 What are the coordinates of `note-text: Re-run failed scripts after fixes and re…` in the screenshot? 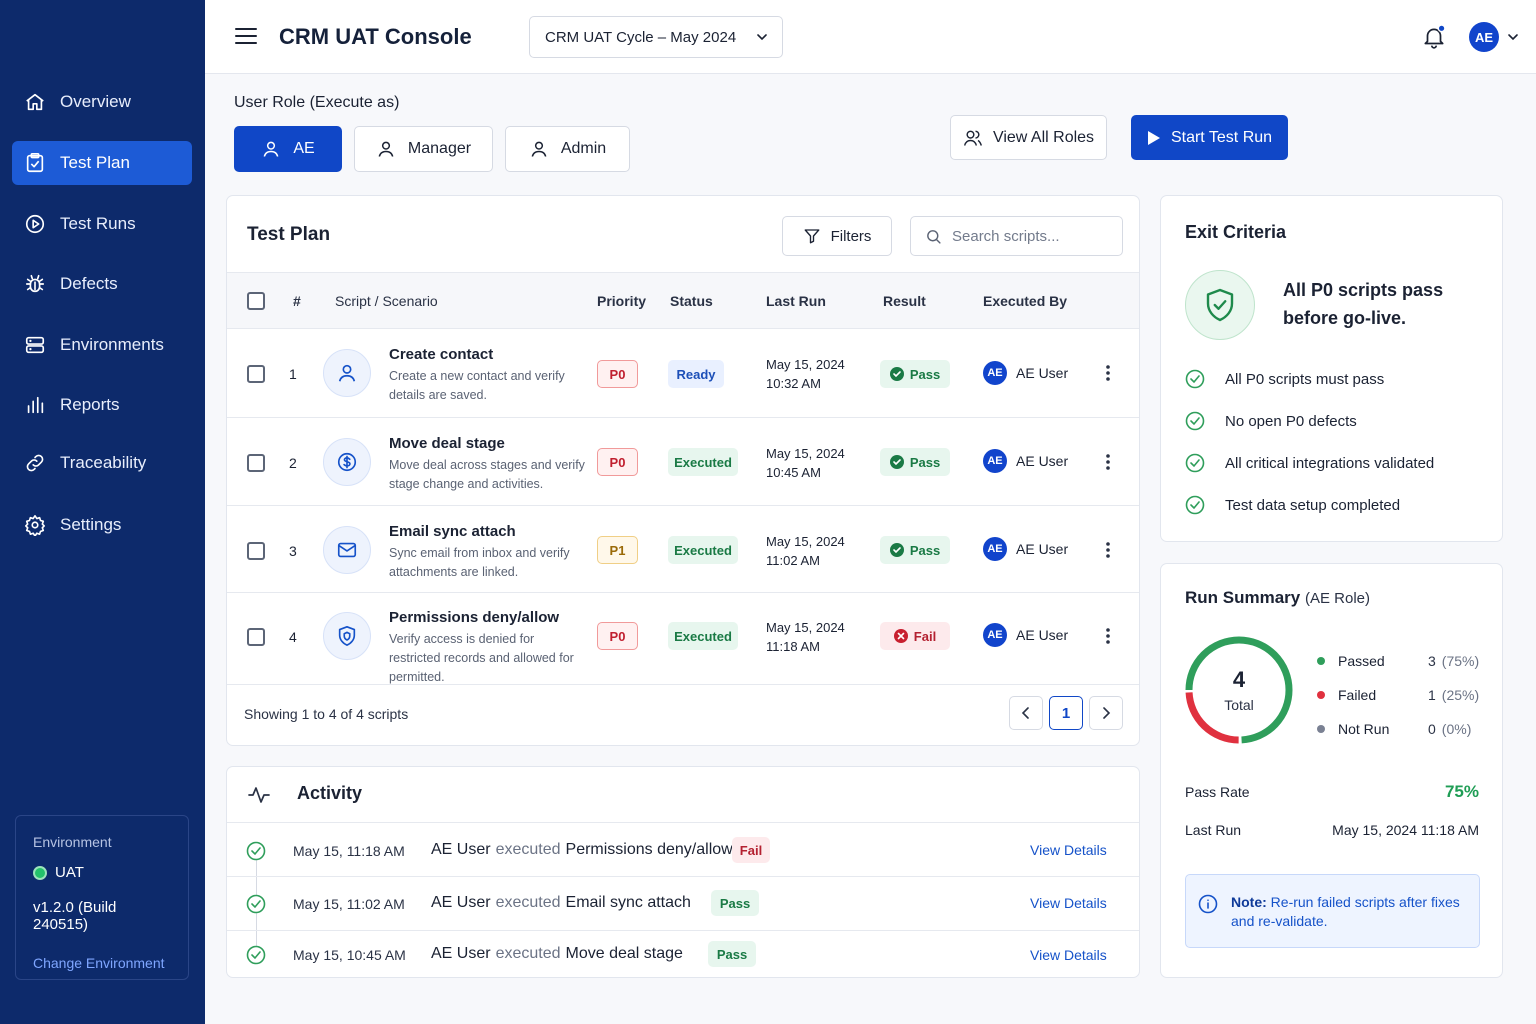 It's located at (1345, 911).